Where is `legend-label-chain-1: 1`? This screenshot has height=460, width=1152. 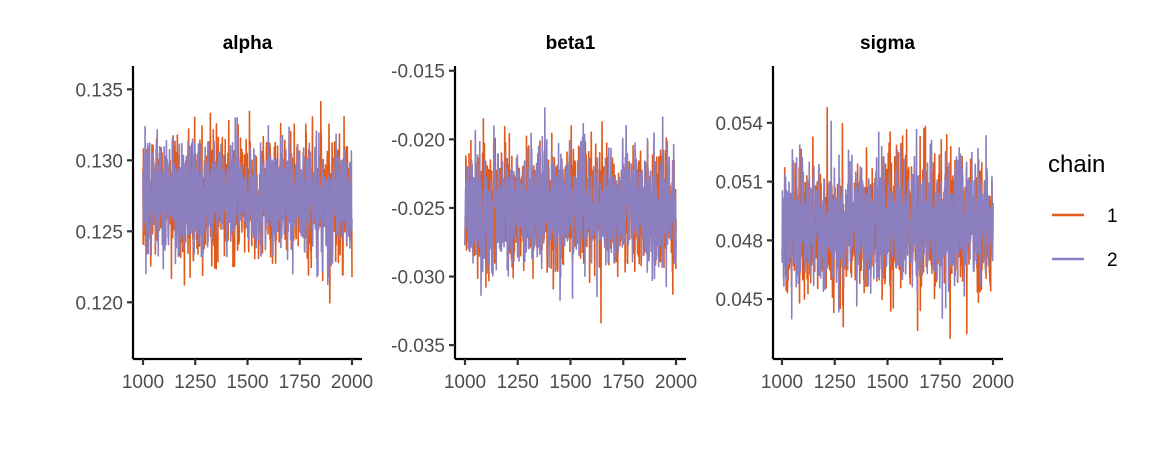
legend-label-chain-1: 1 is located at coordinates (1112, 216).